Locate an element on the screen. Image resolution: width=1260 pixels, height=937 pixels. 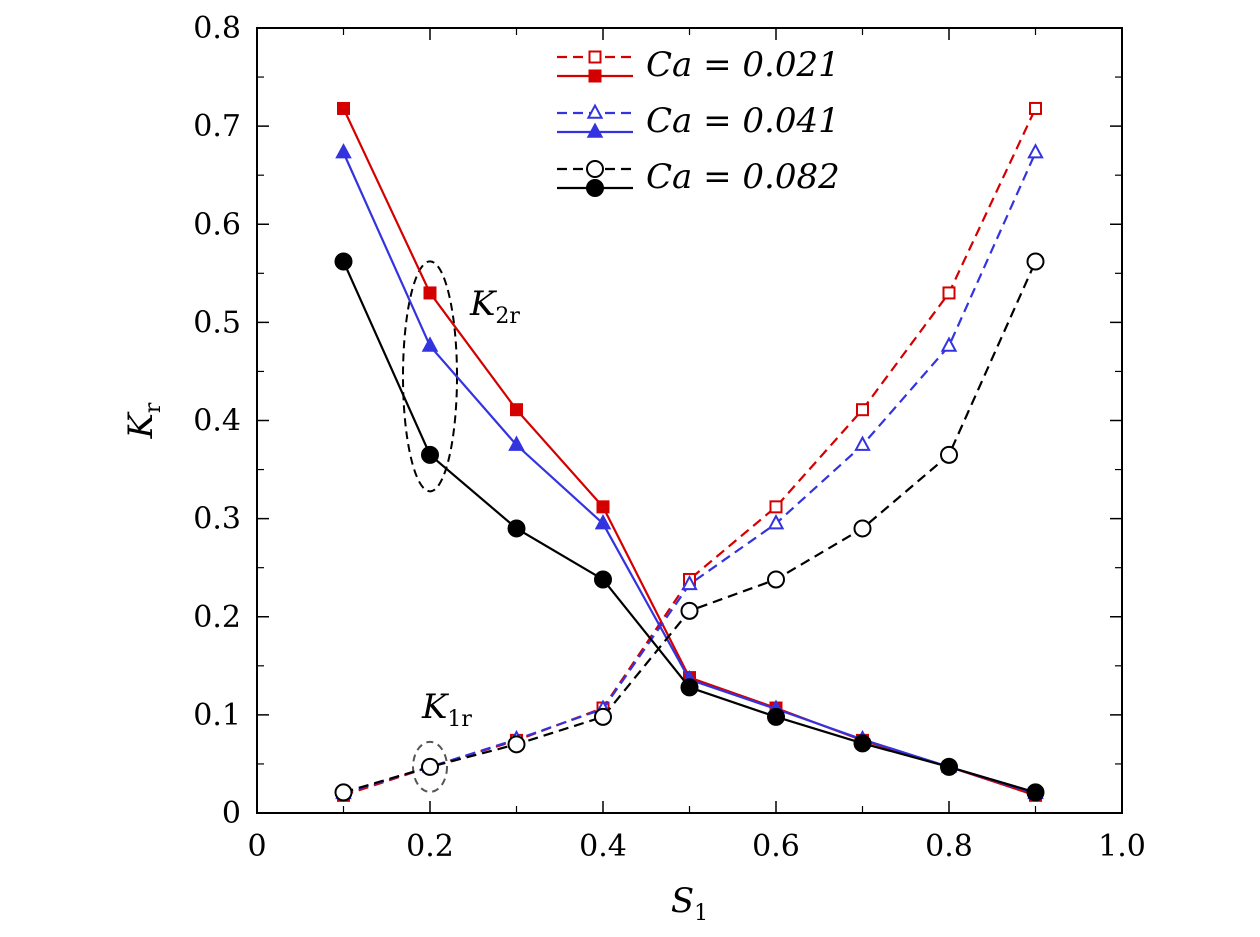
y-tick-label: 0.7 is located at coordinates (217, 126).